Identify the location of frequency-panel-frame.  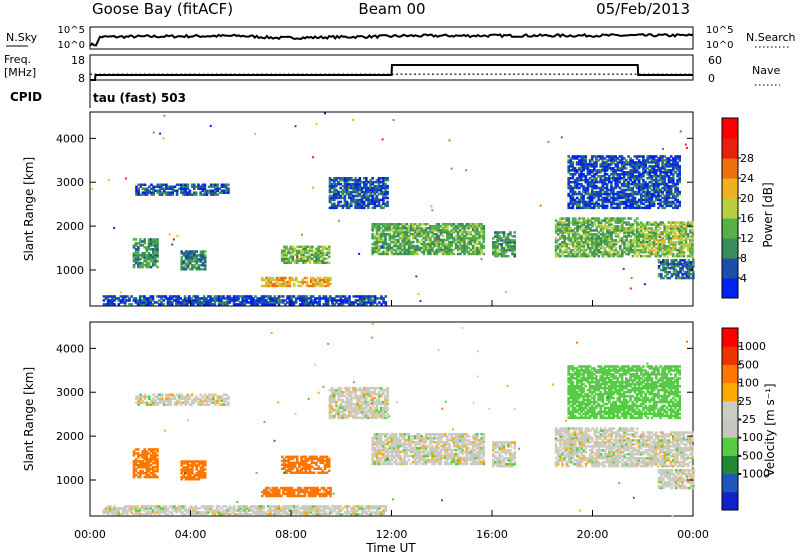
(391, 67).